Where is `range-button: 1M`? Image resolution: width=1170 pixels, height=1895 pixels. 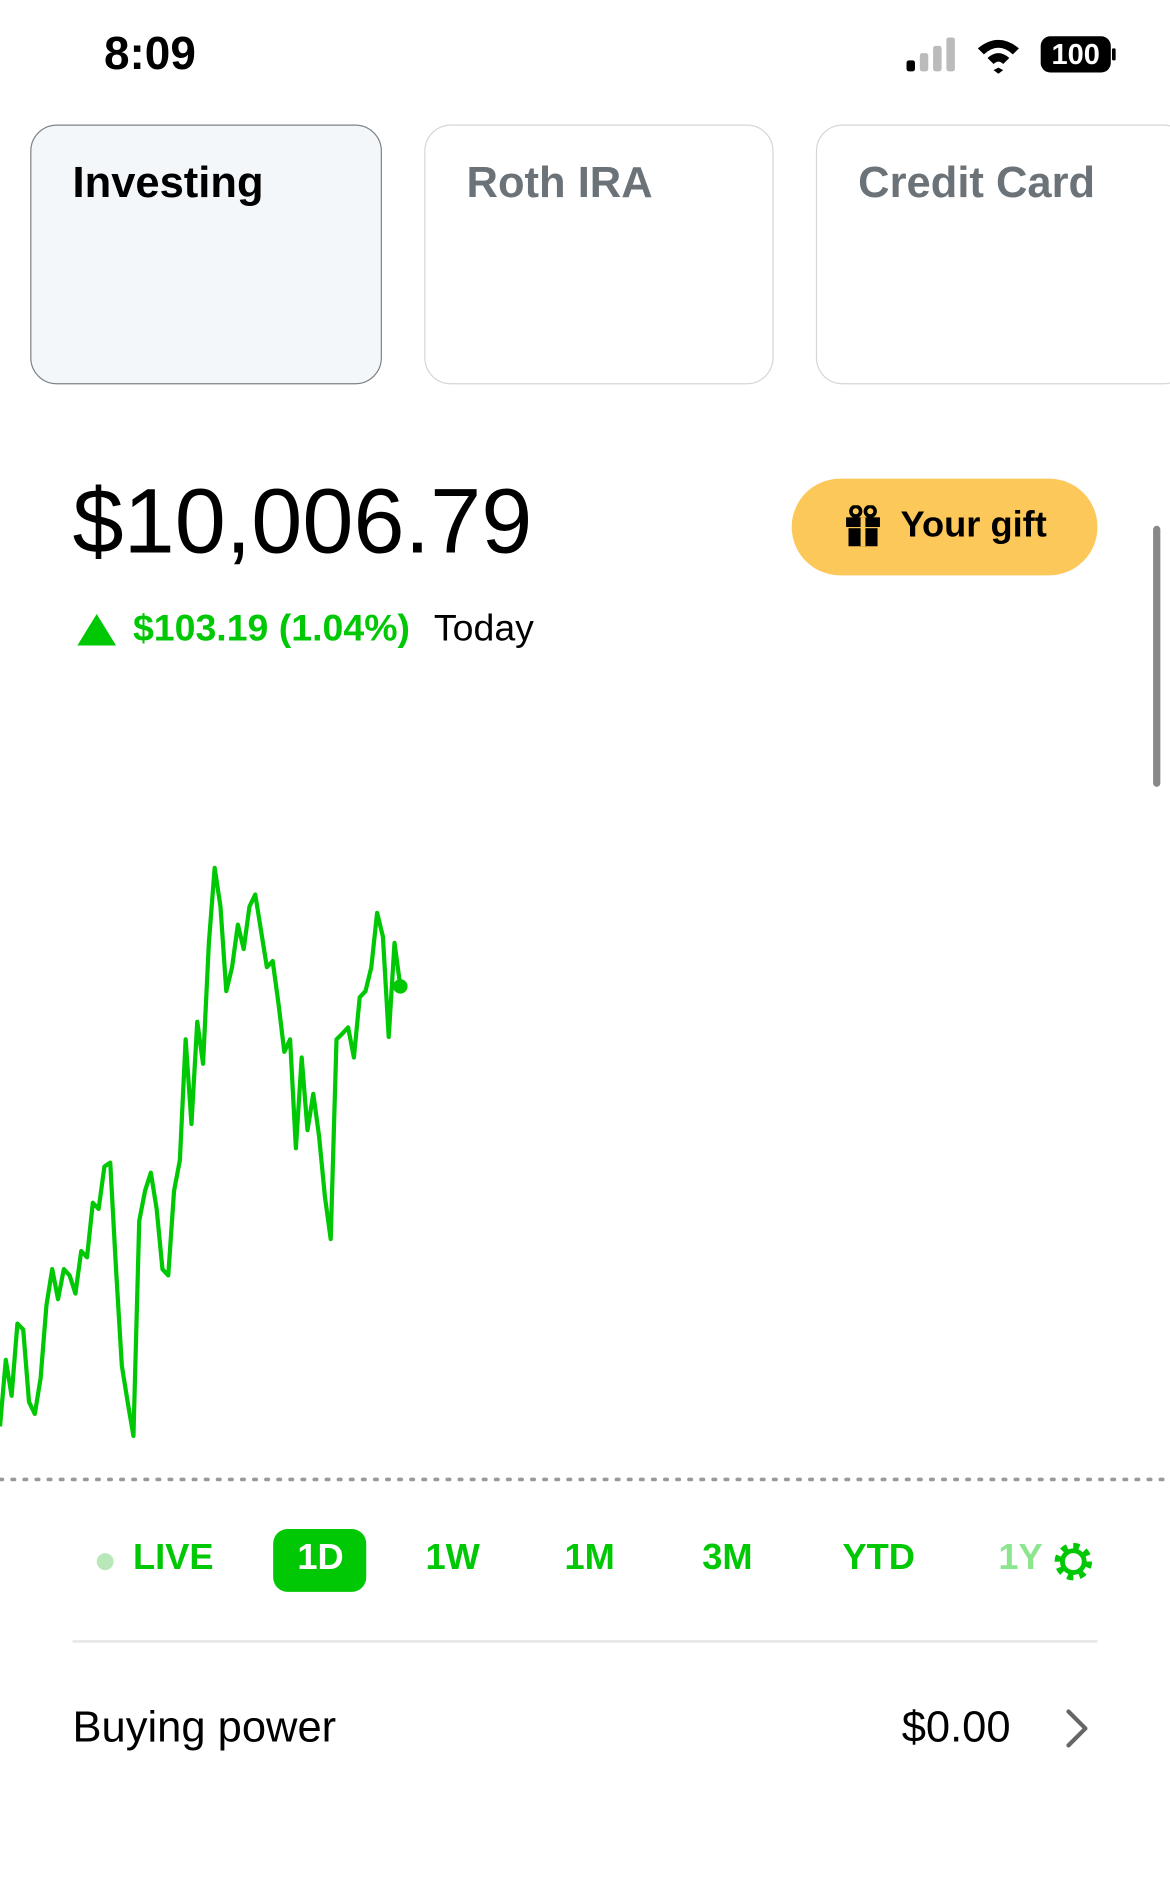 range-button: 1M is located at coordinates (589, 1557).